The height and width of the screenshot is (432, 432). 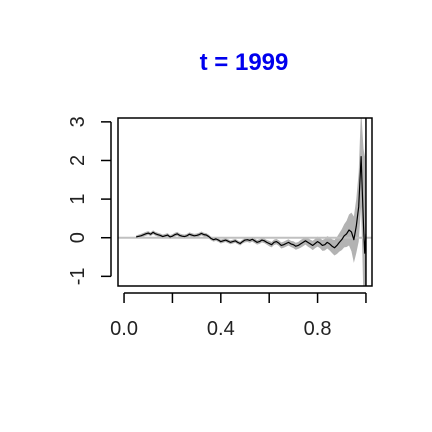 I want to click on y-axis: -1 0 1 2 3, so click(x=89, y=200).